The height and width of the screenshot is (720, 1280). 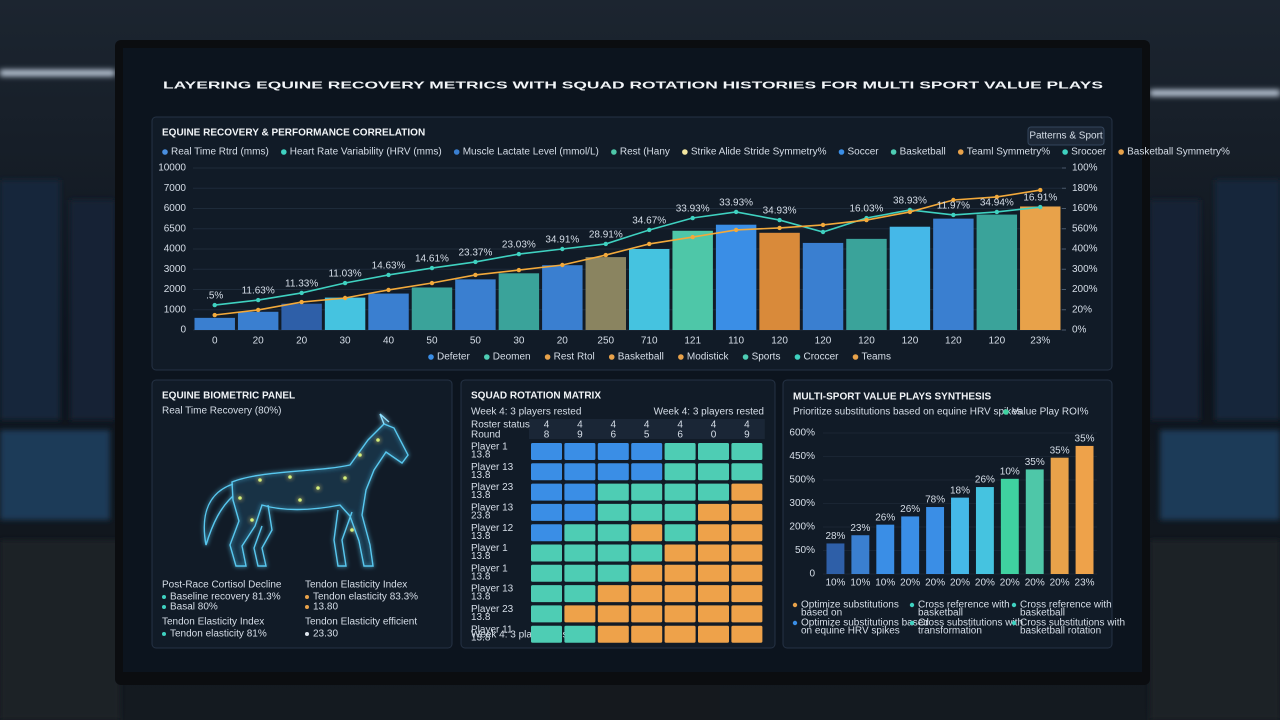 What do you see at coordinates (1085, 269) in the screenshot?
I see `y2-tick-label: 300%` at bounding box center [1085, 269].